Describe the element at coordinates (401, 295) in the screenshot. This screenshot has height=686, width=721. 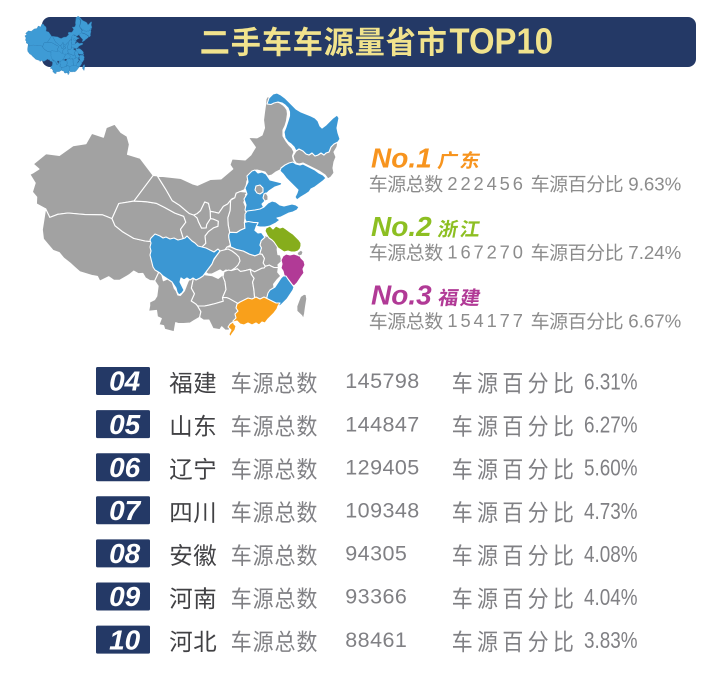
I see `svg-text: No.3` at that location.